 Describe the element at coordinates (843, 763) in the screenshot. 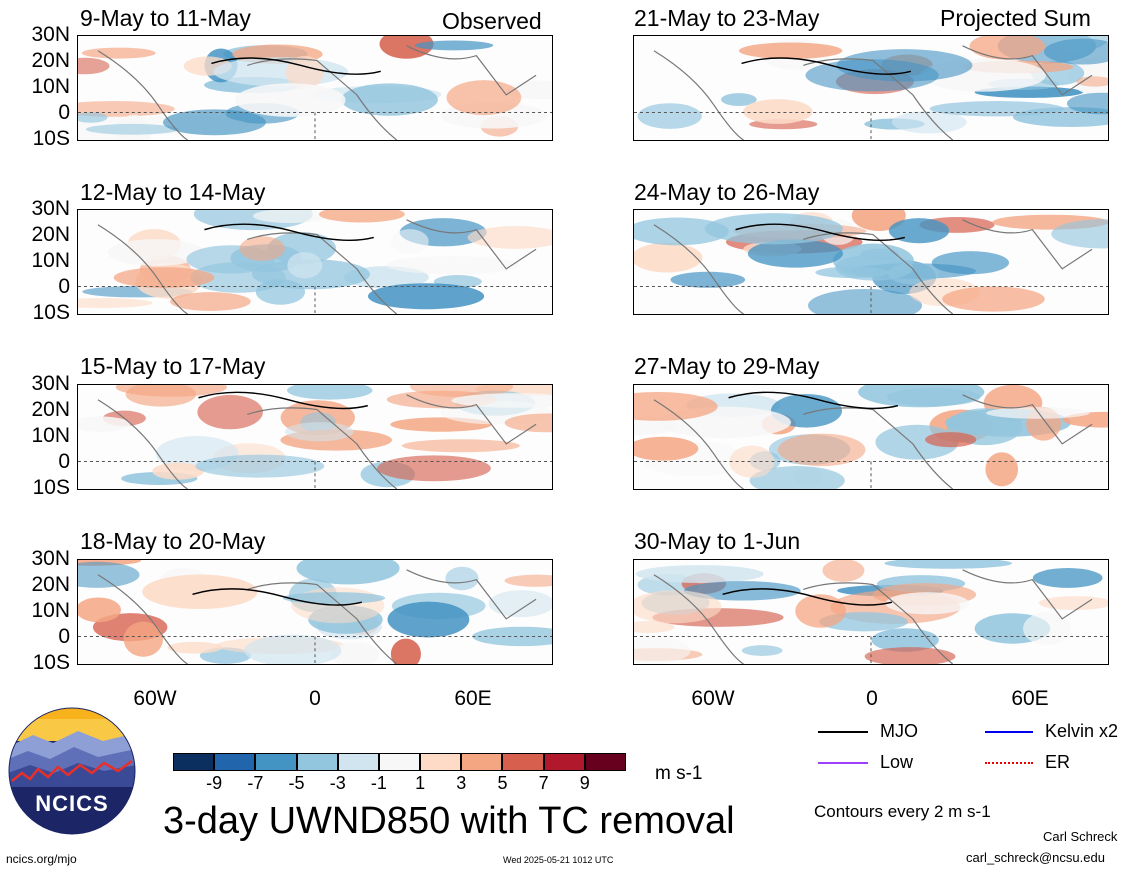

I see `legend-line-low` at that location.